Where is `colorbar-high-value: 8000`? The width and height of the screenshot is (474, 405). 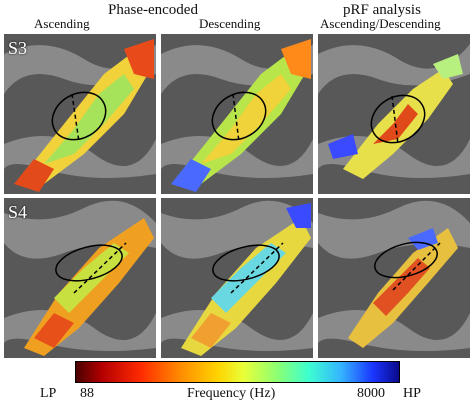
colorbar-high-value: 8000 is located at coordinates (371, 393).